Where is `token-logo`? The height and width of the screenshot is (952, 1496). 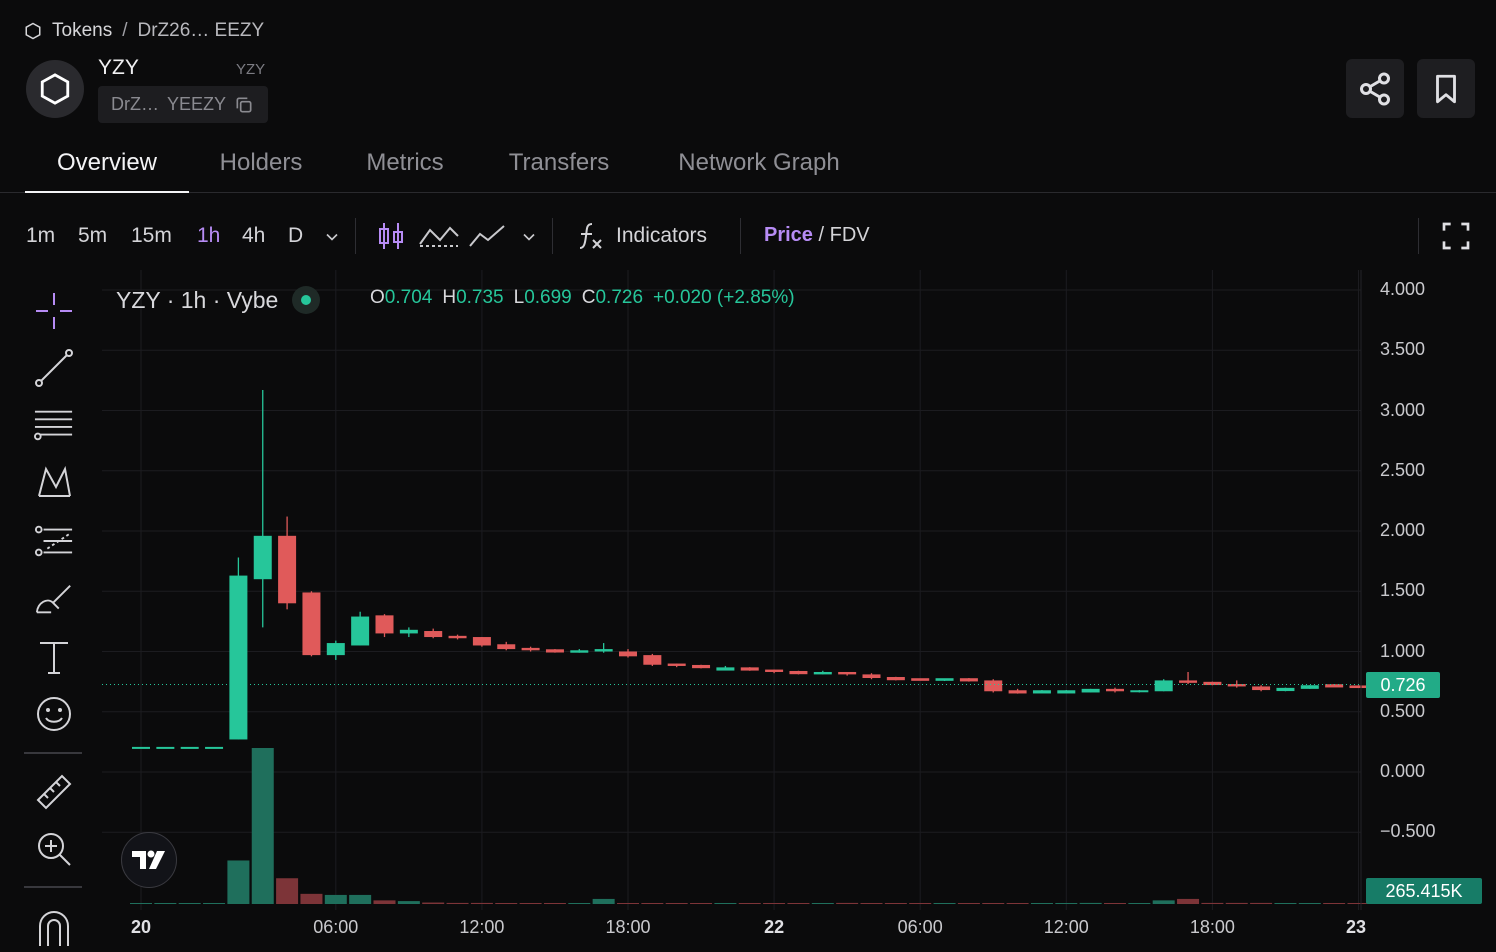 token-logo is located at coordinates (55, 89).